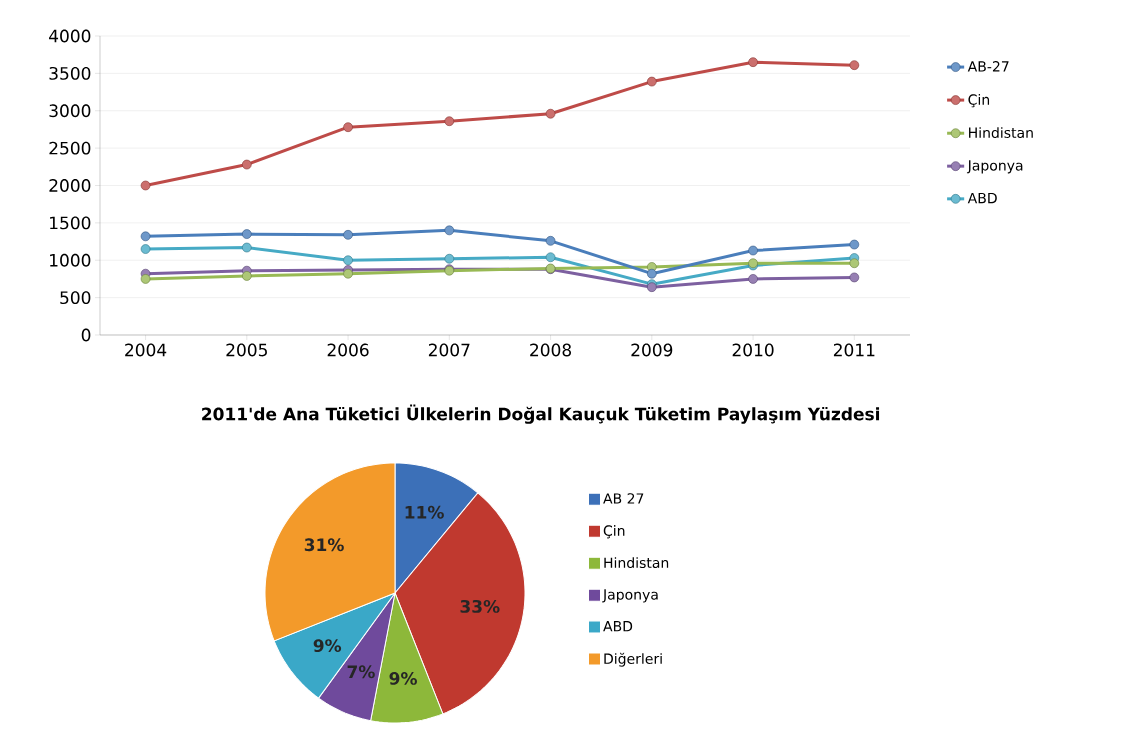 This screenshot has height=734, width=1125. I want to click on y-tick-label: 3500, so click(70, 73).